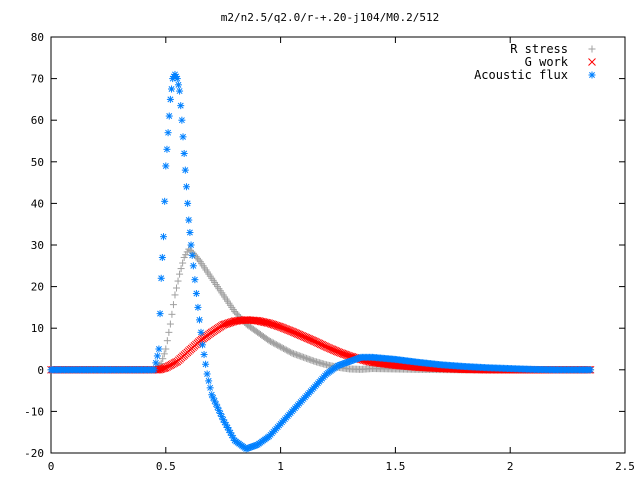 The height and width of the screenshot is (480, 640). I want to click on y-tick-label: 80, so click(37, 37).